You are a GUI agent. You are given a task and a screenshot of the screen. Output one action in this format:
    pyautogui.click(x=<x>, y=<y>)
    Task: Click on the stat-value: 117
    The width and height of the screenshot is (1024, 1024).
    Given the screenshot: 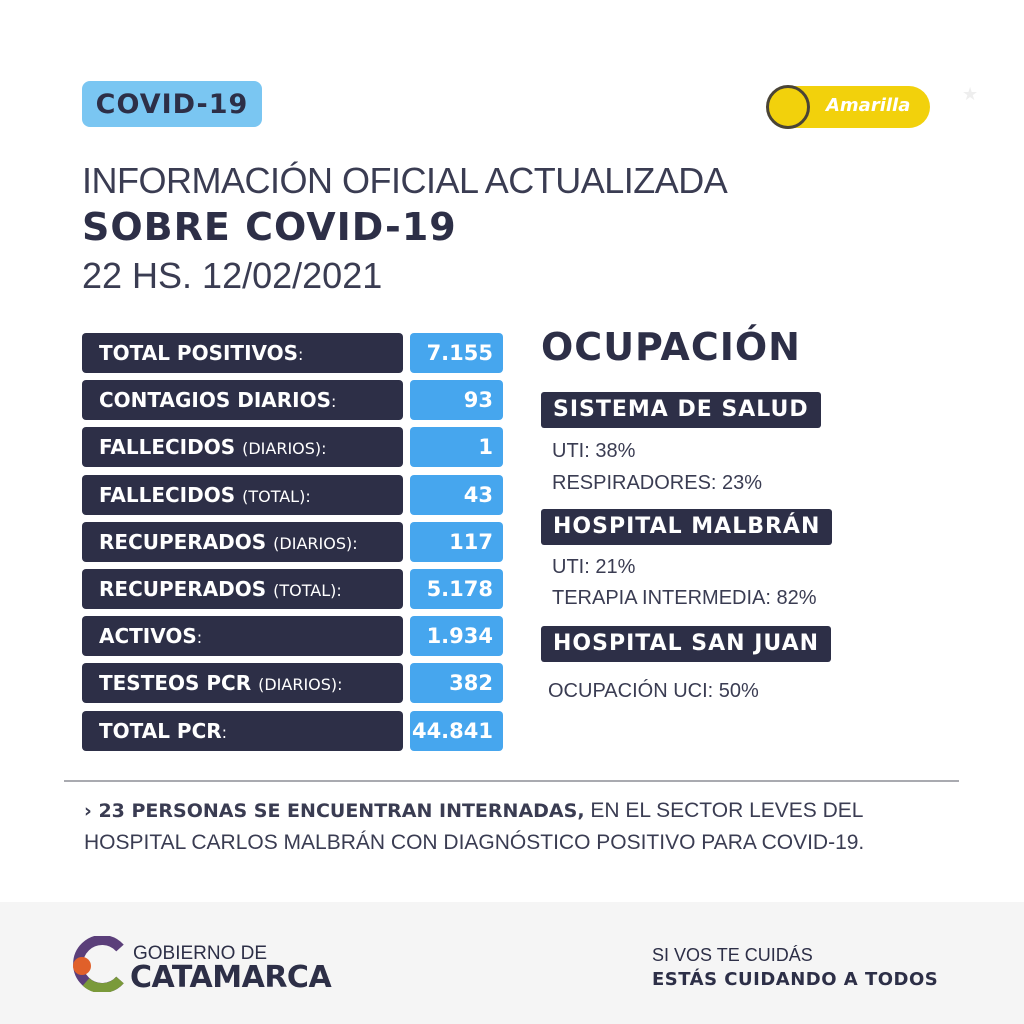 What is the action you would take?
    pyautogui.click(x=456, y=541)
    